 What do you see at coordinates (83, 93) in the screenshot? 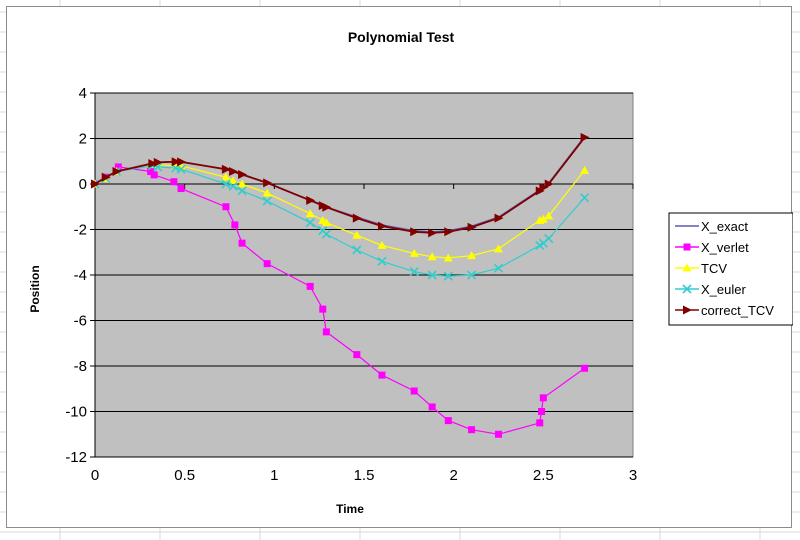
I see `y-tick-label: 4` at bounding box center [83, 93].